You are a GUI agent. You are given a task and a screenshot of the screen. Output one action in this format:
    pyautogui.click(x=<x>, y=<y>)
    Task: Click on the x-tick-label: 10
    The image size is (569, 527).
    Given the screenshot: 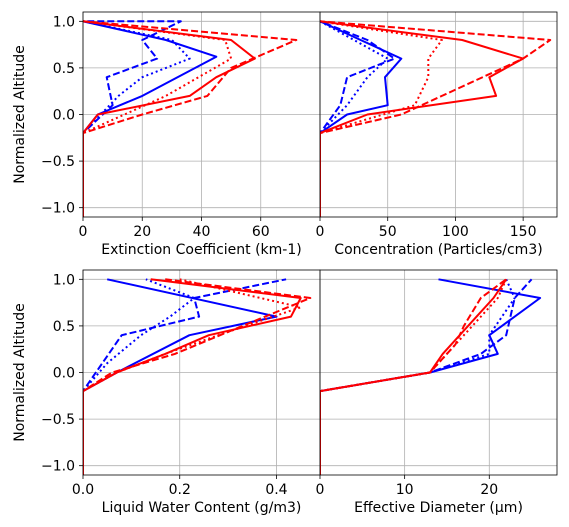 What is the action you would take?
    pyautogui.click(x=405, y=490)
    